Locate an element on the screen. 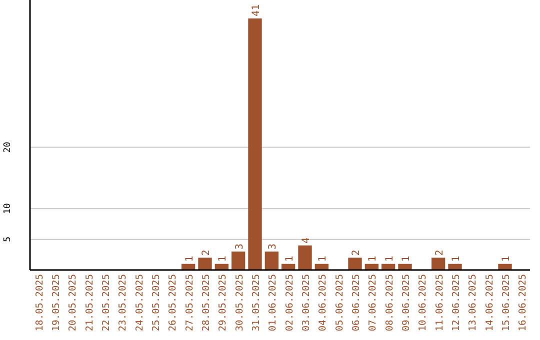 This screenshot has width=540, height=340. x-tick-label: 16.06.2025 is located at coordinates (523, 303).